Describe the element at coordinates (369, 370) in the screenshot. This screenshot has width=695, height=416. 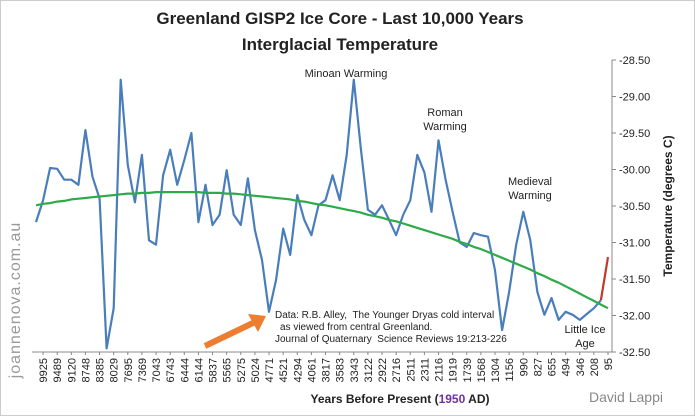
I see `x-tick-label: 3122` at that location.